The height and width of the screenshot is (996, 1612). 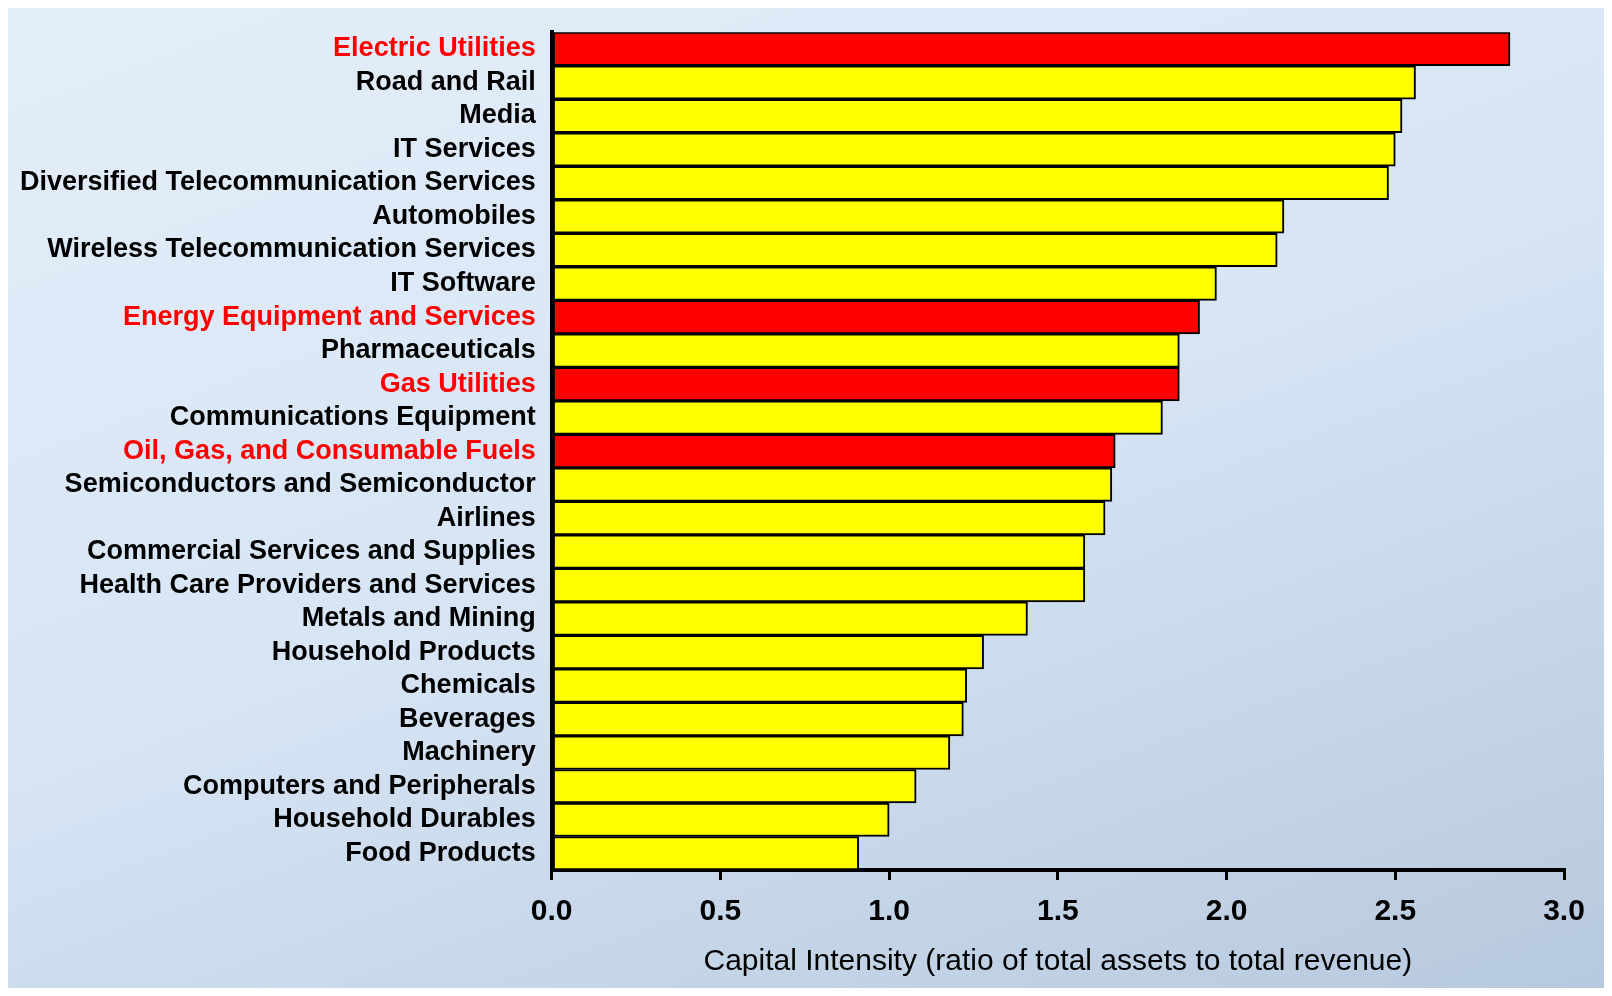 What do you see at coordinates (291, 248) in the screenshot?
I see `y-tick-label: Wireless Telecommunication Services` at bounding box center [291, 248].